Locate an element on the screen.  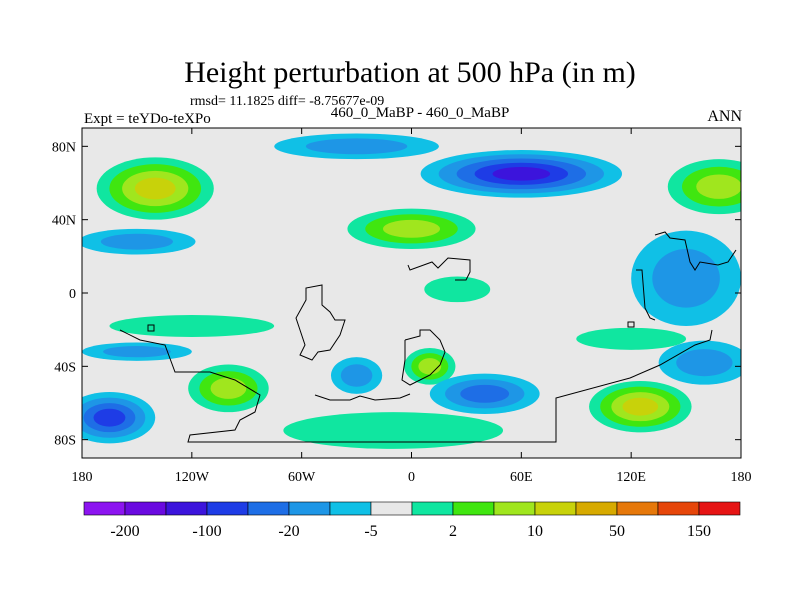
x-tick-label: 120W is located at coordinates (192, 477).